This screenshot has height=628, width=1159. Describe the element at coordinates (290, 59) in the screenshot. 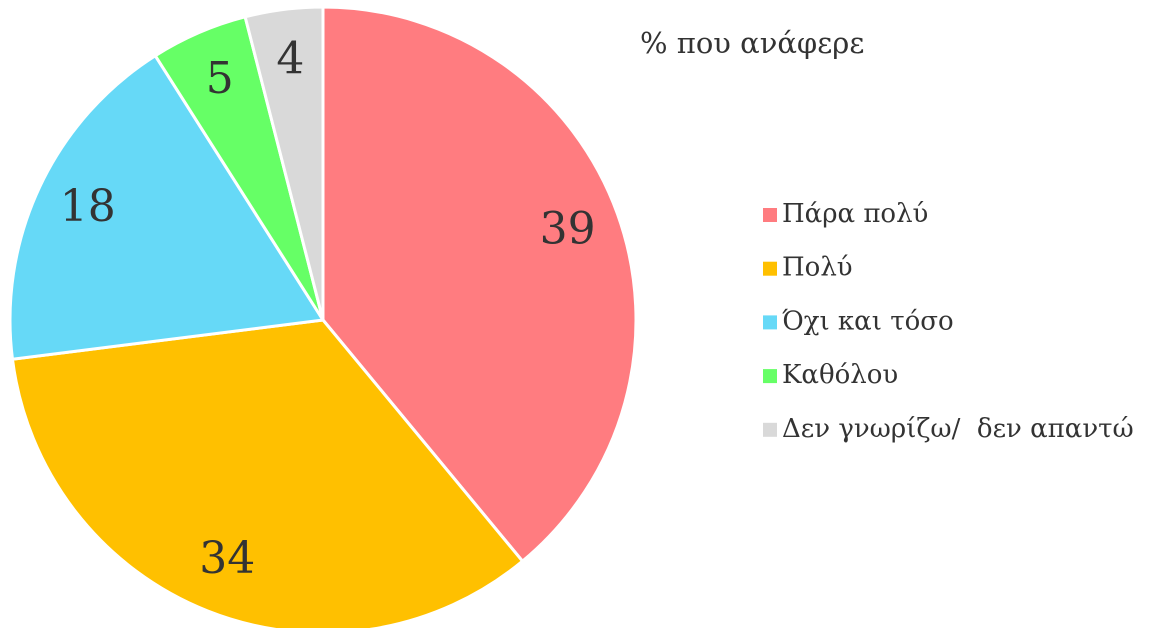

I see `data-label: 4` at that location.